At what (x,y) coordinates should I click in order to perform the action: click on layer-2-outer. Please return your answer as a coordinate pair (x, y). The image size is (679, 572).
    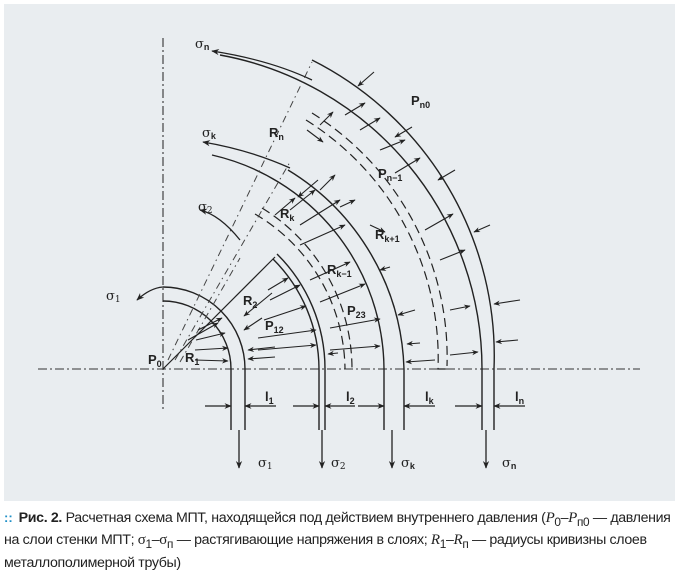
    Looking at the image, I should click on (301, 341).